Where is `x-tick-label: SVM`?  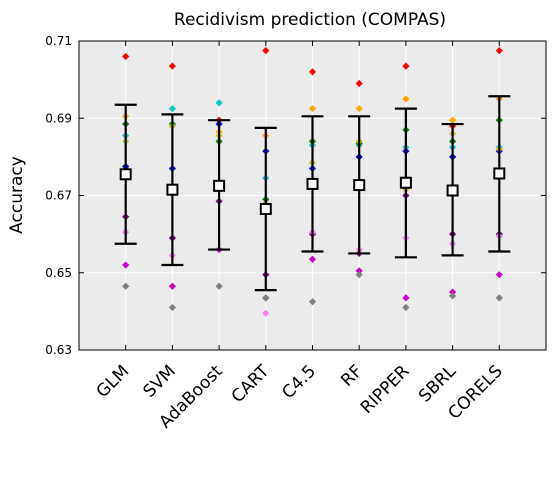 x-tick-label: SVM is located at coordinates (160, 381).